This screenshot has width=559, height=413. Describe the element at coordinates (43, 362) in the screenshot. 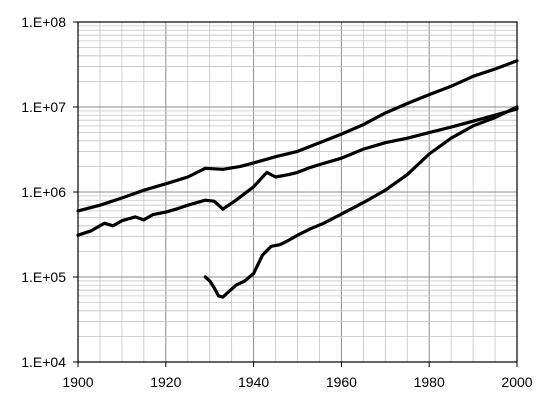

I see `y-tick-label: 1.E+04` at that location.